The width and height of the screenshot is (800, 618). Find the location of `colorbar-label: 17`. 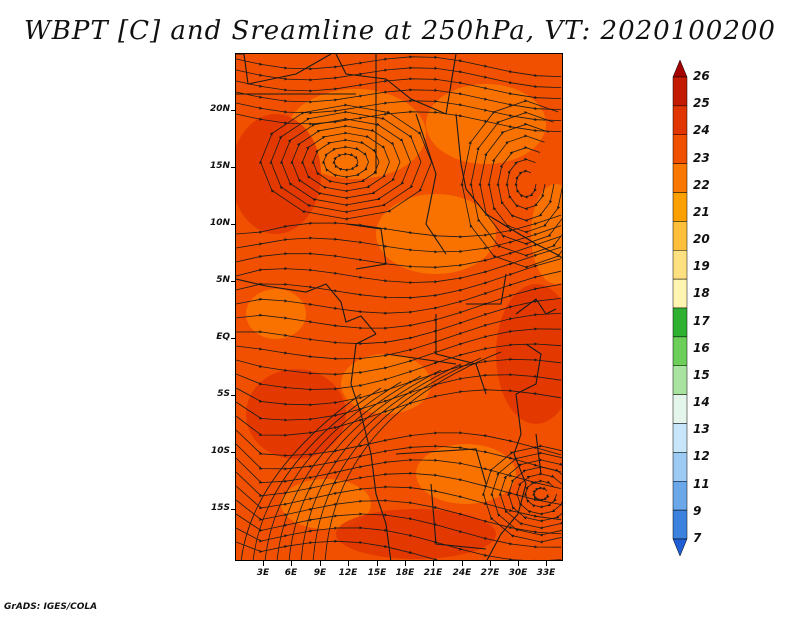

colorbar-label: 17 is located at coordinates (701, 320).